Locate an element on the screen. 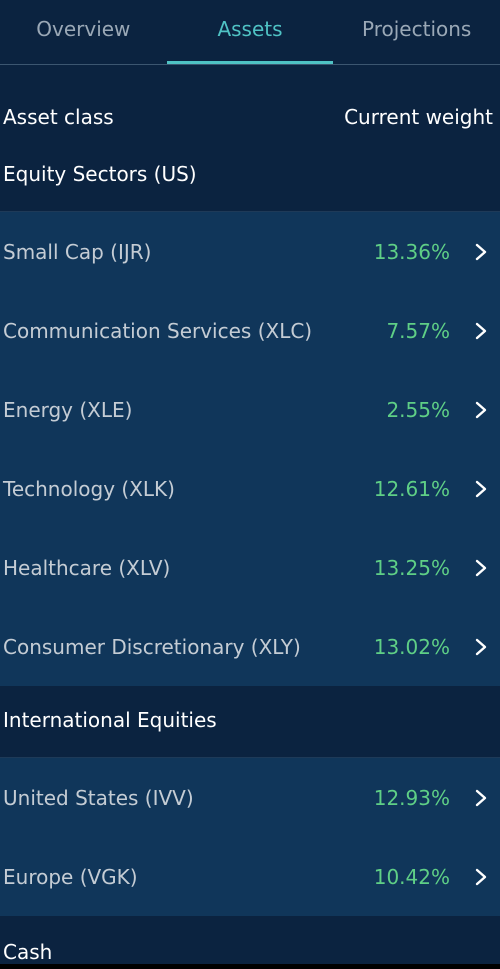 The image size is (500, 969). column-header-current-weight: Current weight is located at coordinates (418, 117).